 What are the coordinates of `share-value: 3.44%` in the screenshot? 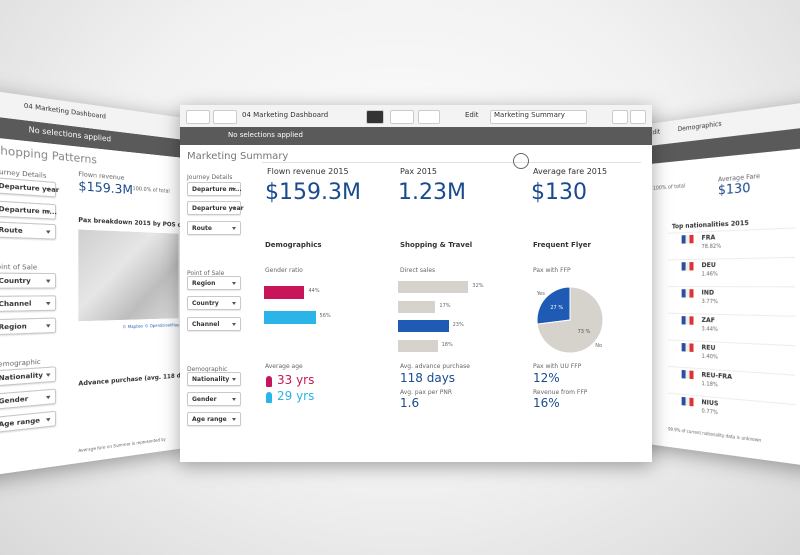 It's located at (709, 330).